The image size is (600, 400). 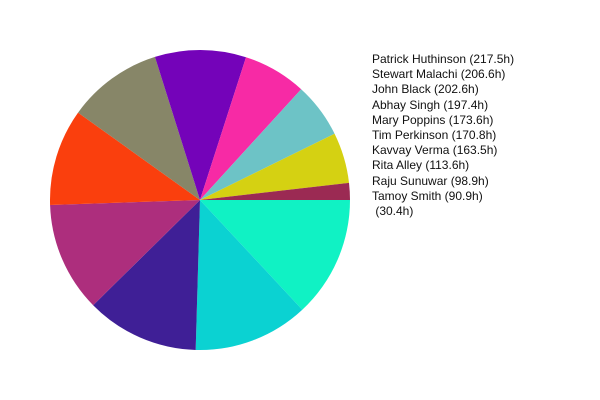 What do you see at coordinates (421, 165) in the screenshot?
I see `legend-item: Rita Alley (113.6h)` at bounding box center [421, 165].